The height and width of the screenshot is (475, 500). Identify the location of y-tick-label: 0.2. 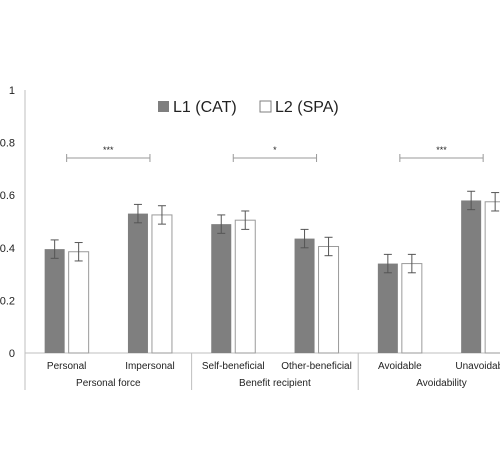
(7, 301).